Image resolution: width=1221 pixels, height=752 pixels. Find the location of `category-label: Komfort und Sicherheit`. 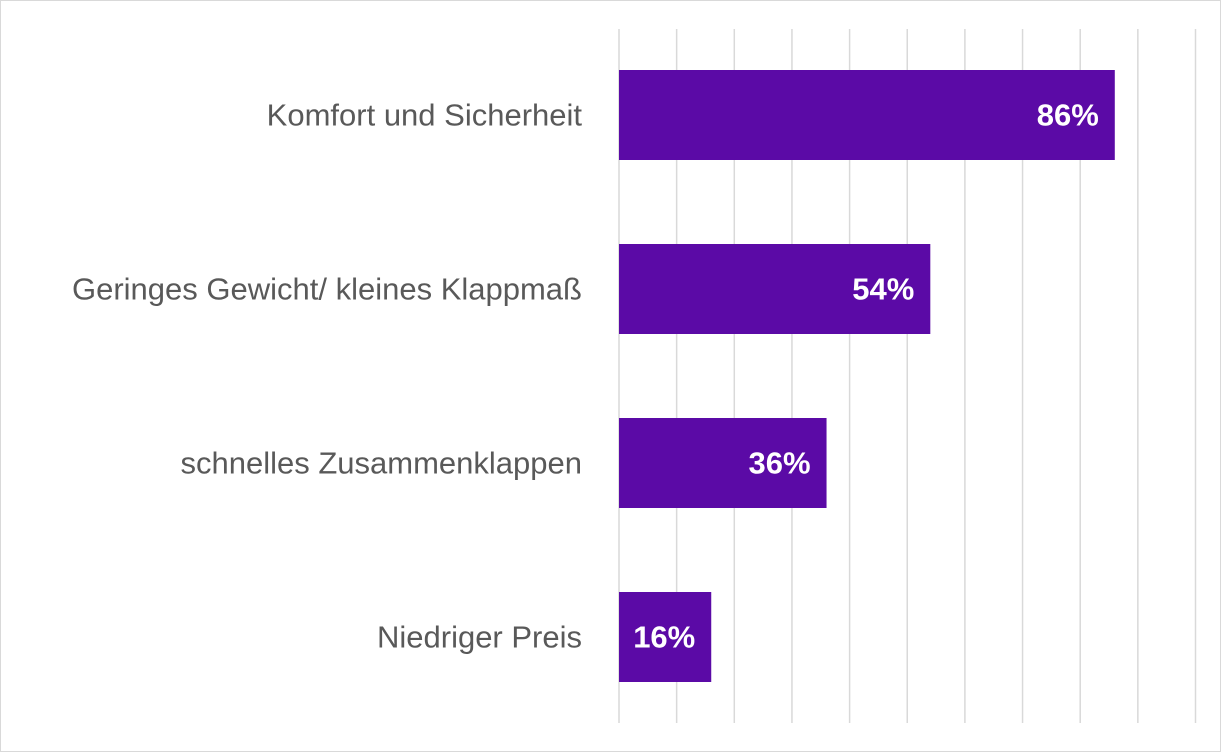

category-label: Komfort und Sicherheit is located at coordinates (425, 115).